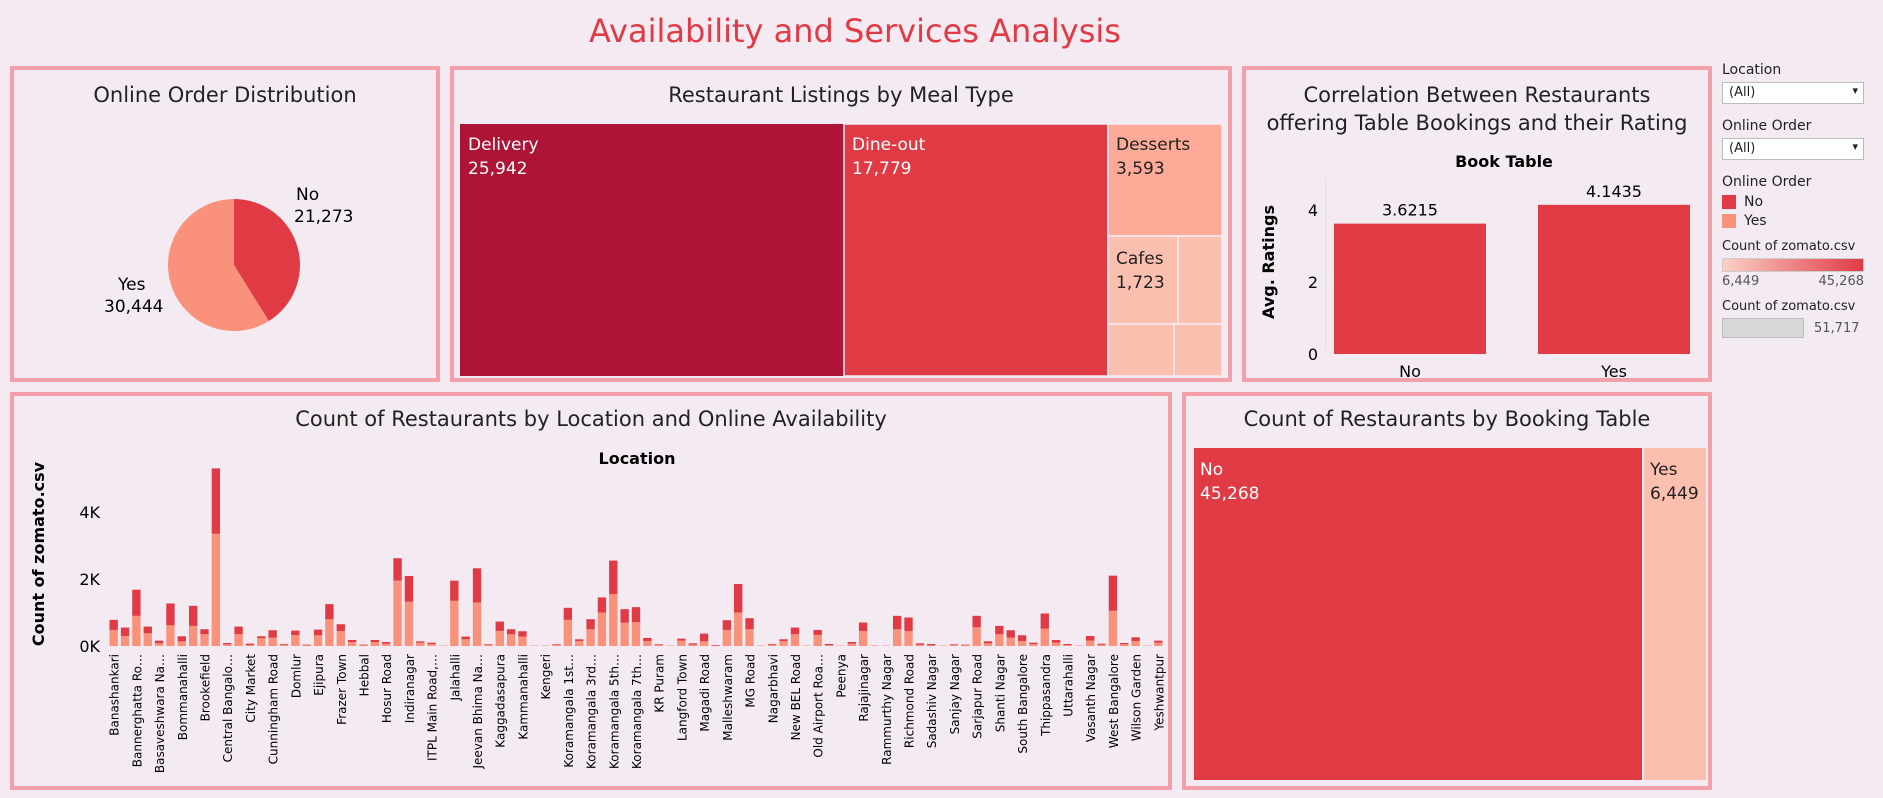 The height and width of the screenshot is (798, 1883). Describe the element at coordinates (1675, 614) in the screenshot. I see `booking-cell-yes` at that location.